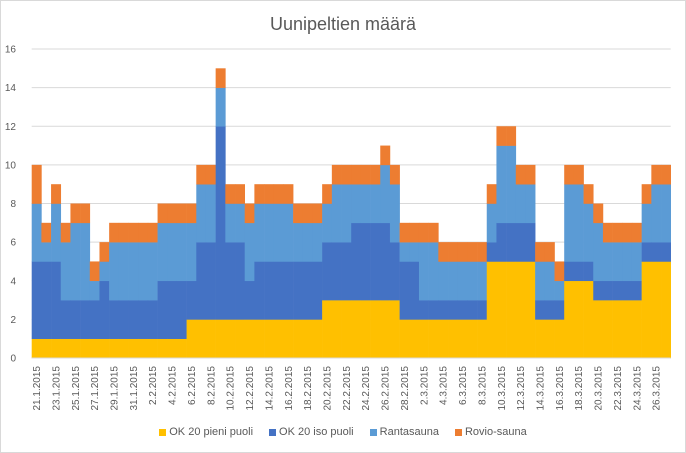 This screenshot has width=686, height=453. Describe the element at coordinates (153, 385) in the screenshot. I see `x-tick-label: 2.2.2015` at that location.